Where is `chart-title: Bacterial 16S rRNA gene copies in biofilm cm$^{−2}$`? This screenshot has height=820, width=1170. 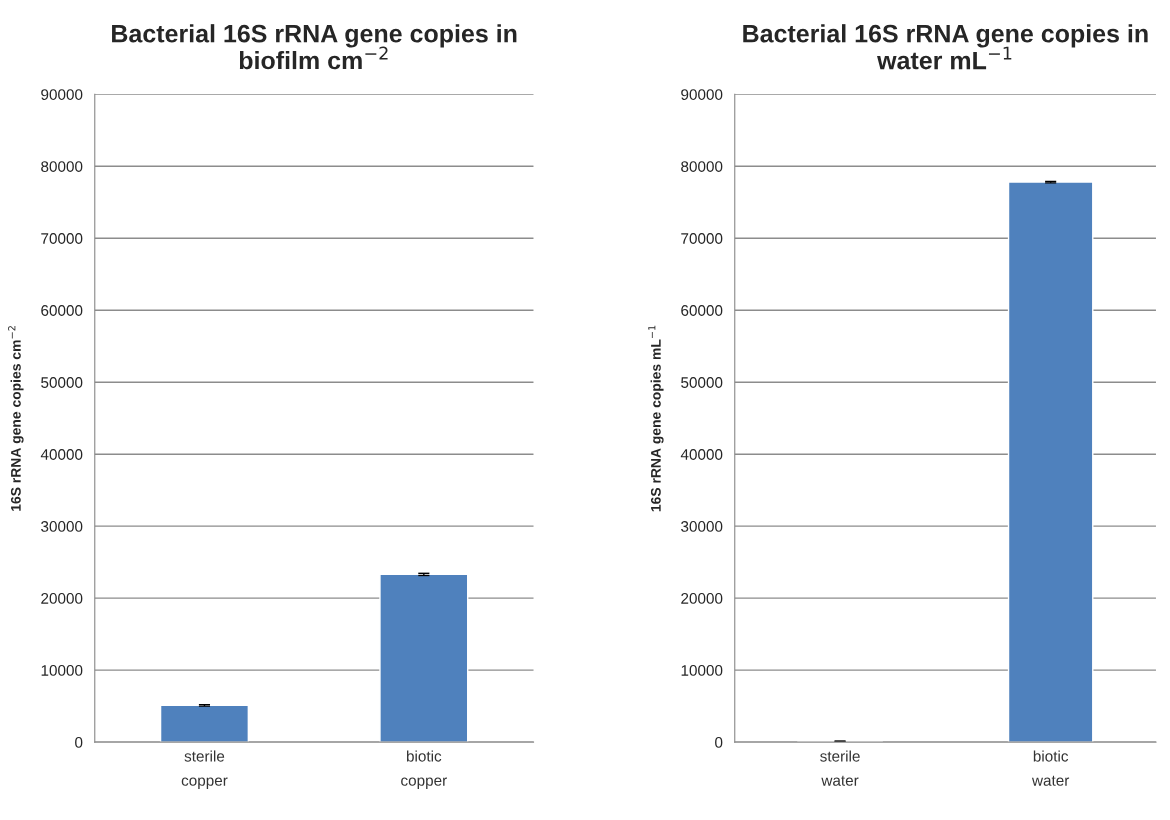 chart-title: Bacterial 16S rRNA gene copies in biofilm cm$^{−2}$ is located at coordinates (314, 47).